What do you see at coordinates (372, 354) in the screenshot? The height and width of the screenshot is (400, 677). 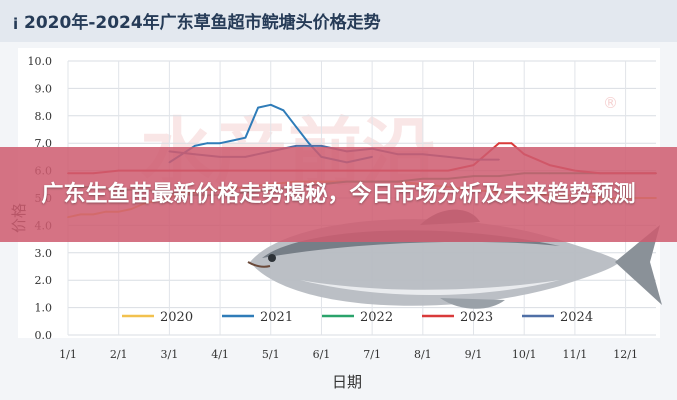 I see `x-tick-label: 7/1` at bounding box center [372, 354].